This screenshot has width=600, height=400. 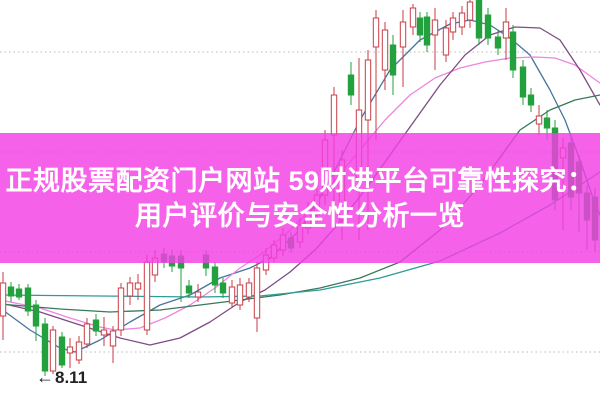 What do you see at coordinates (300, 215) in the screenshot?
I see `headline-line-2: 用户评价与安全性分析一览` at bounding box center [300, 215].